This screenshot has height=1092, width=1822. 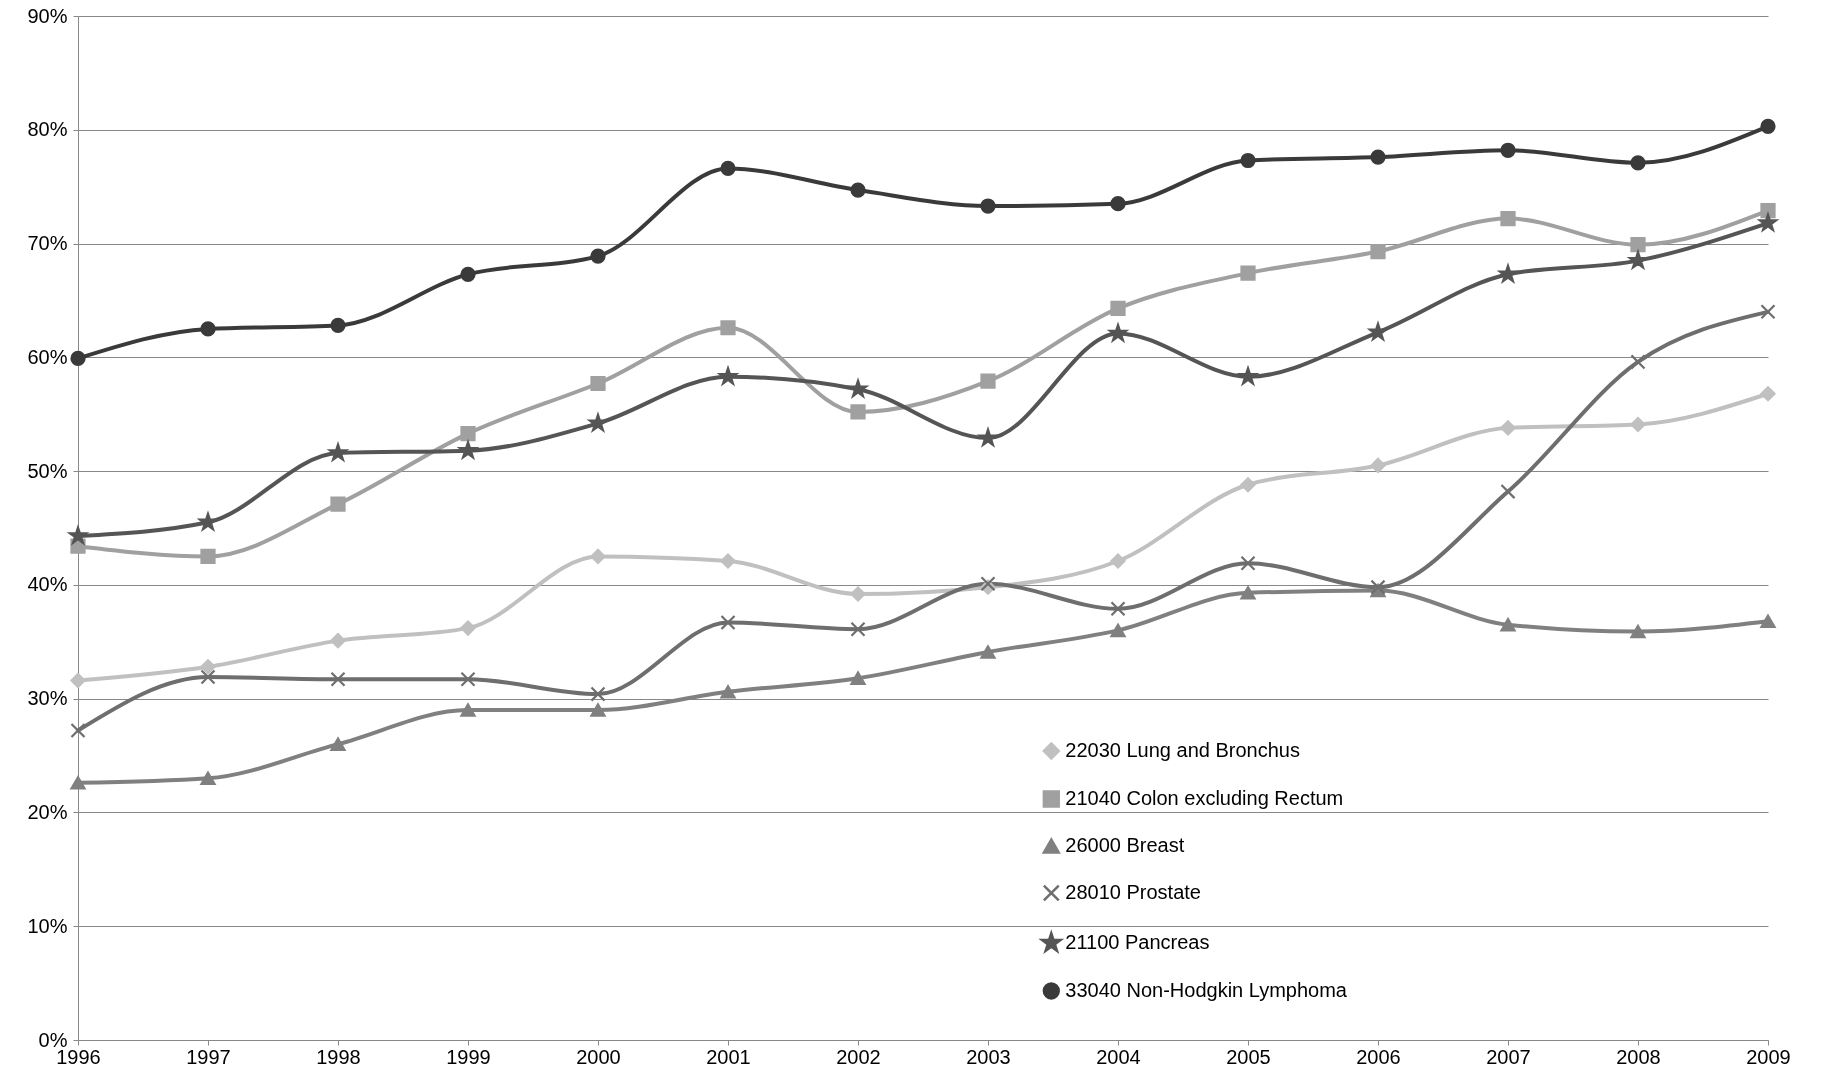 What do you see at coordinates (47, 925) in the screenshot?
I see `y-tick-label: 10%` at bounding box center [47, 925].